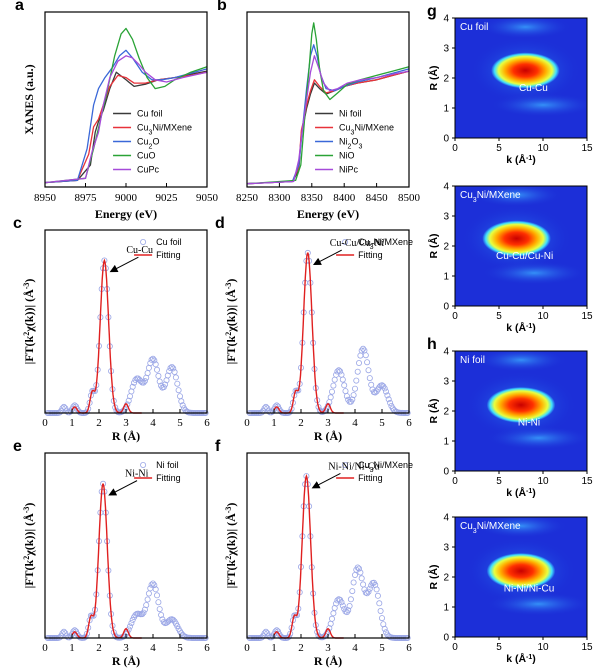  What do you see at coordinates (343, 142) in the screenshot?
I see `text-part: Ni` at bounding box center [343, 142].